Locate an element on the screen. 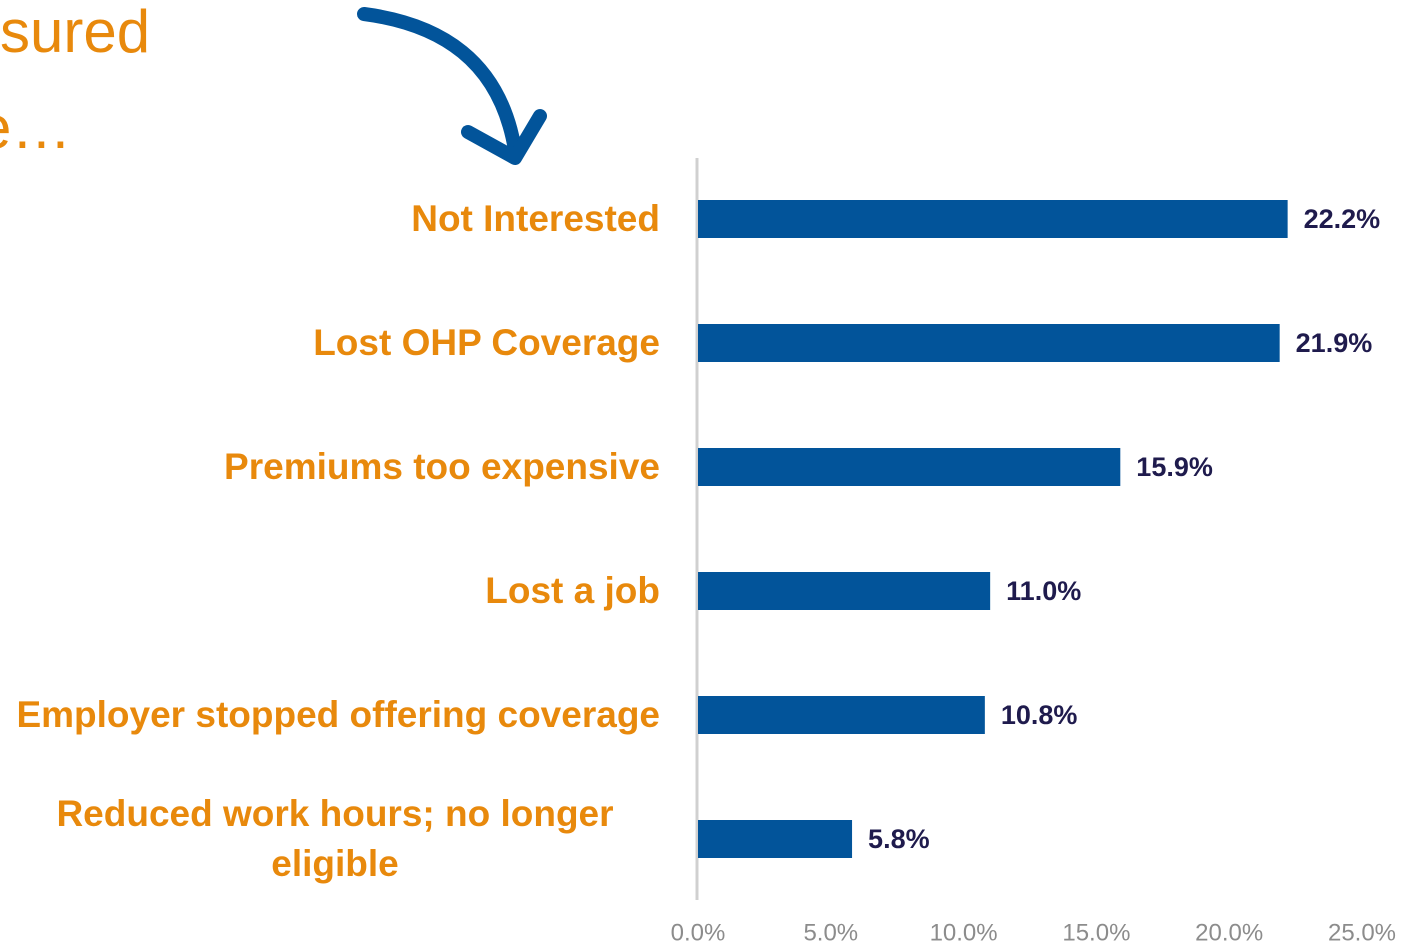 Image resolution: width=1424 pixels, height=944 pixels. category-label: Lost a job is located at coordinates (335, 591).